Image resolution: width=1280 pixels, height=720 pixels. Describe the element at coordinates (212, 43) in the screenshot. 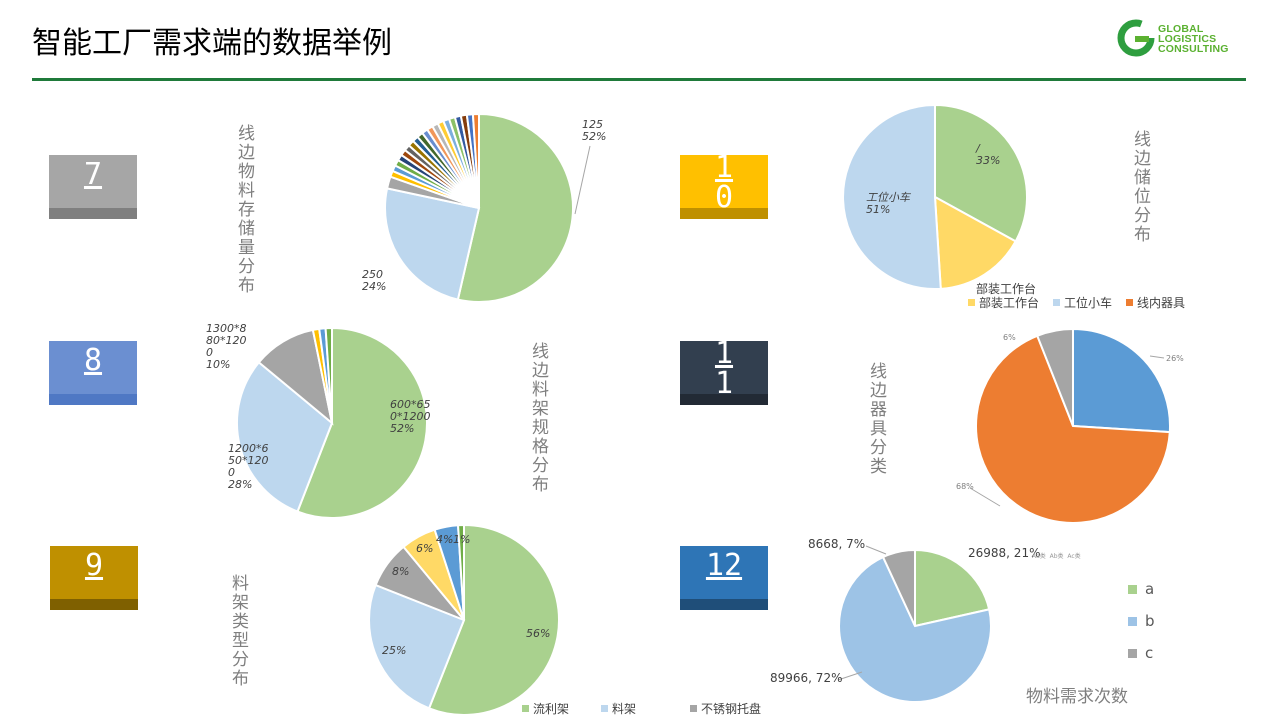

I see `page-title: 智能工厂需求端的数据举例` at that location.